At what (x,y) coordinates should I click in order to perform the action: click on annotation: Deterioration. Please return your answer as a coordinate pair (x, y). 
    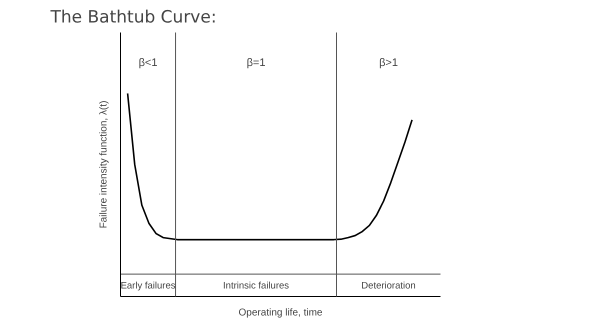
    Looking at the image, I should click on (388, 286).